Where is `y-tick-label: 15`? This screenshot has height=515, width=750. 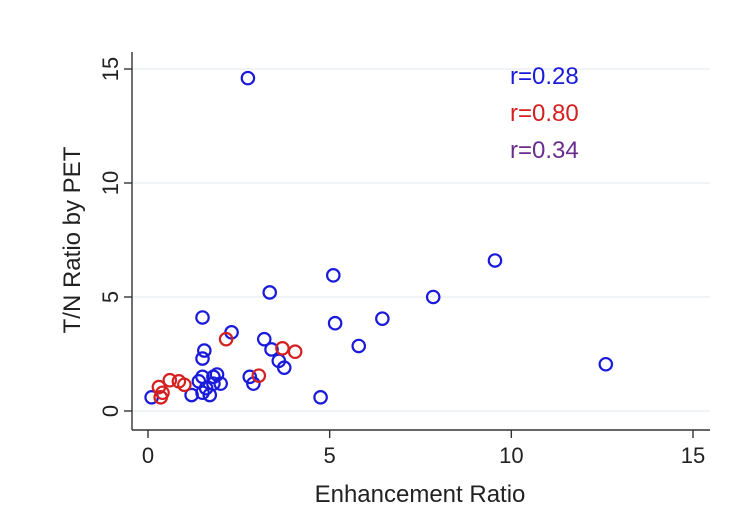
y-tick-label: 15 is located at coordinates (110, 69).